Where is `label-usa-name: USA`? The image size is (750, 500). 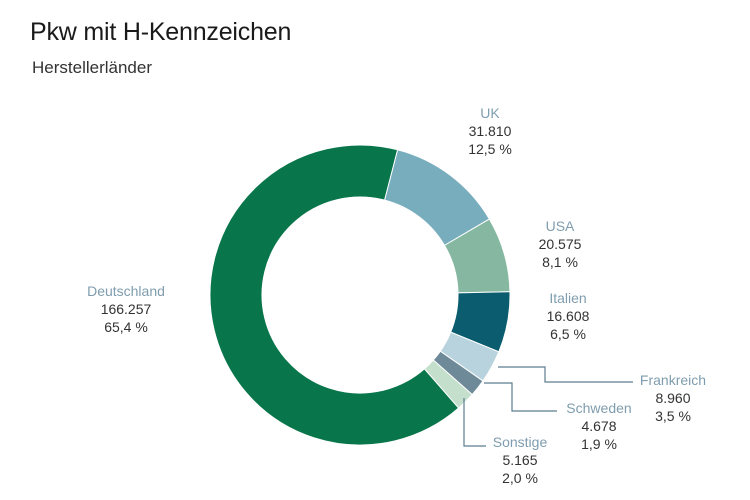
label-usa-name: USA is located at coordinates (560, 226).